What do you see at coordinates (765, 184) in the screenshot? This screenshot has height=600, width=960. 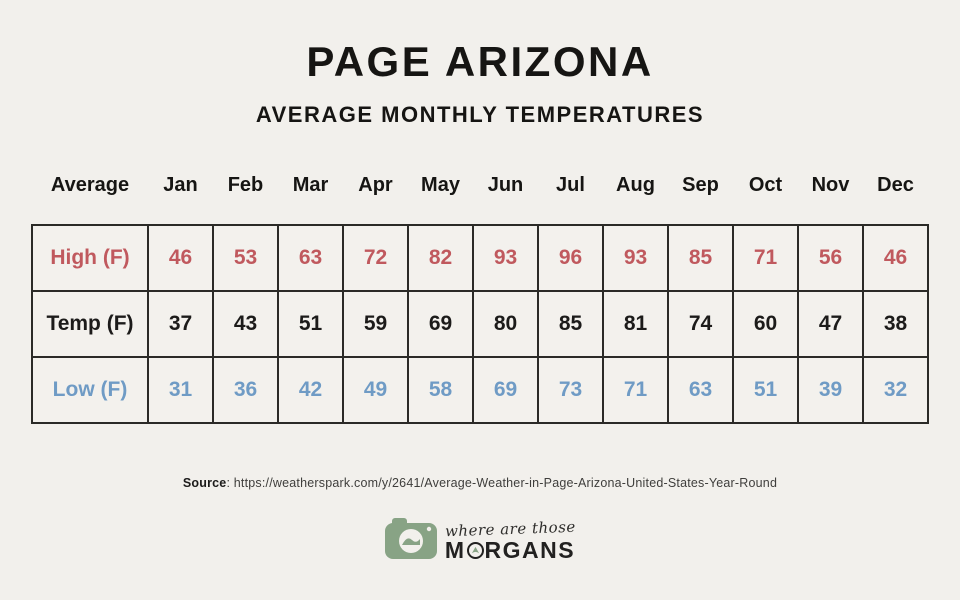 I see `column-header-month: Oct` at bounding box center [765, 184].